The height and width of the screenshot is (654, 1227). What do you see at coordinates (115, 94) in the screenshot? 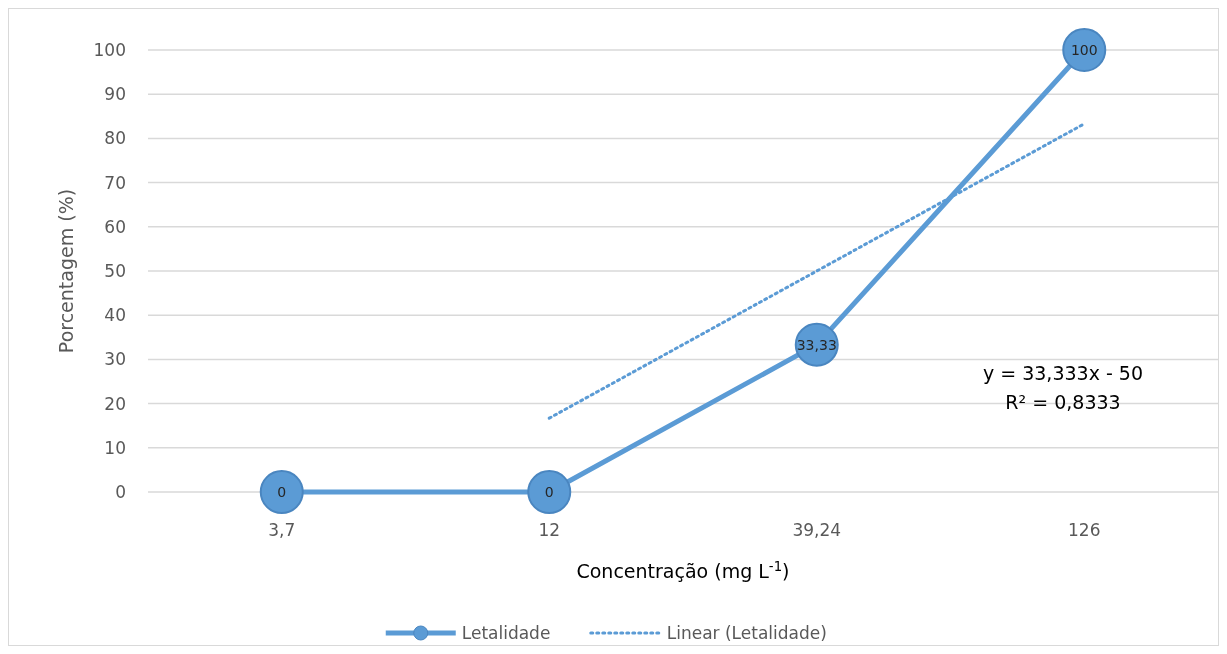
I see `y-tick-label: 90` at bounding box center [115, 94].